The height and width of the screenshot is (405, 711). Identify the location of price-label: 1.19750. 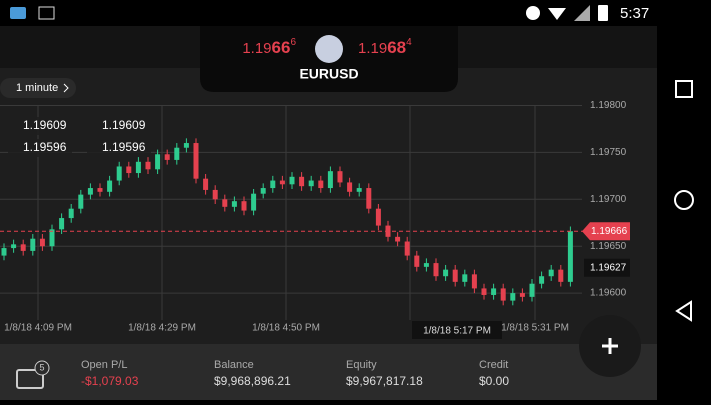
(608, 152).